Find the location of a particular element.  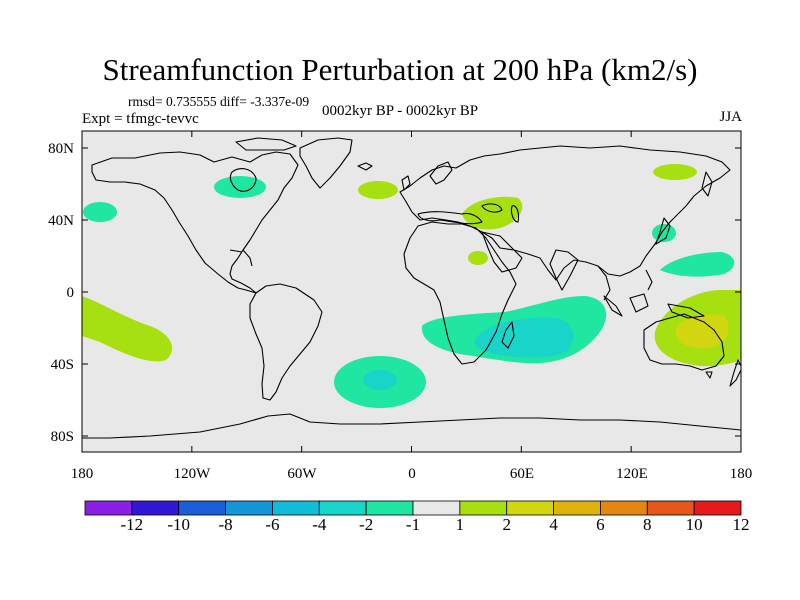

contour-positive-australia-core is located at coordinates (702, 331).